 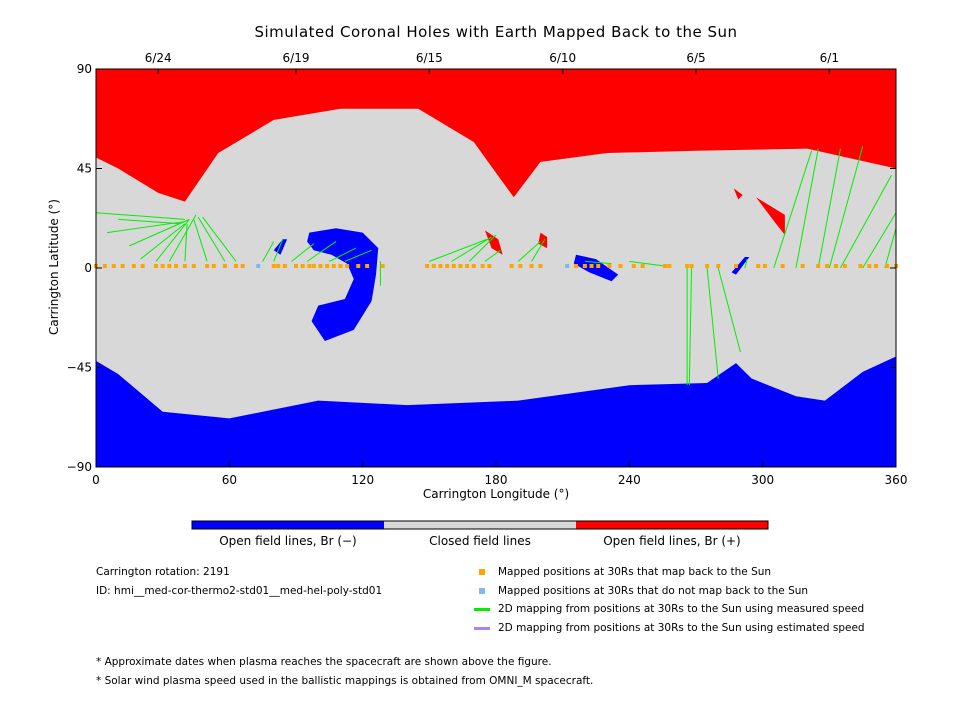 I want to click on date-tick-label-0: 6/24, so click(x=158, y=58).